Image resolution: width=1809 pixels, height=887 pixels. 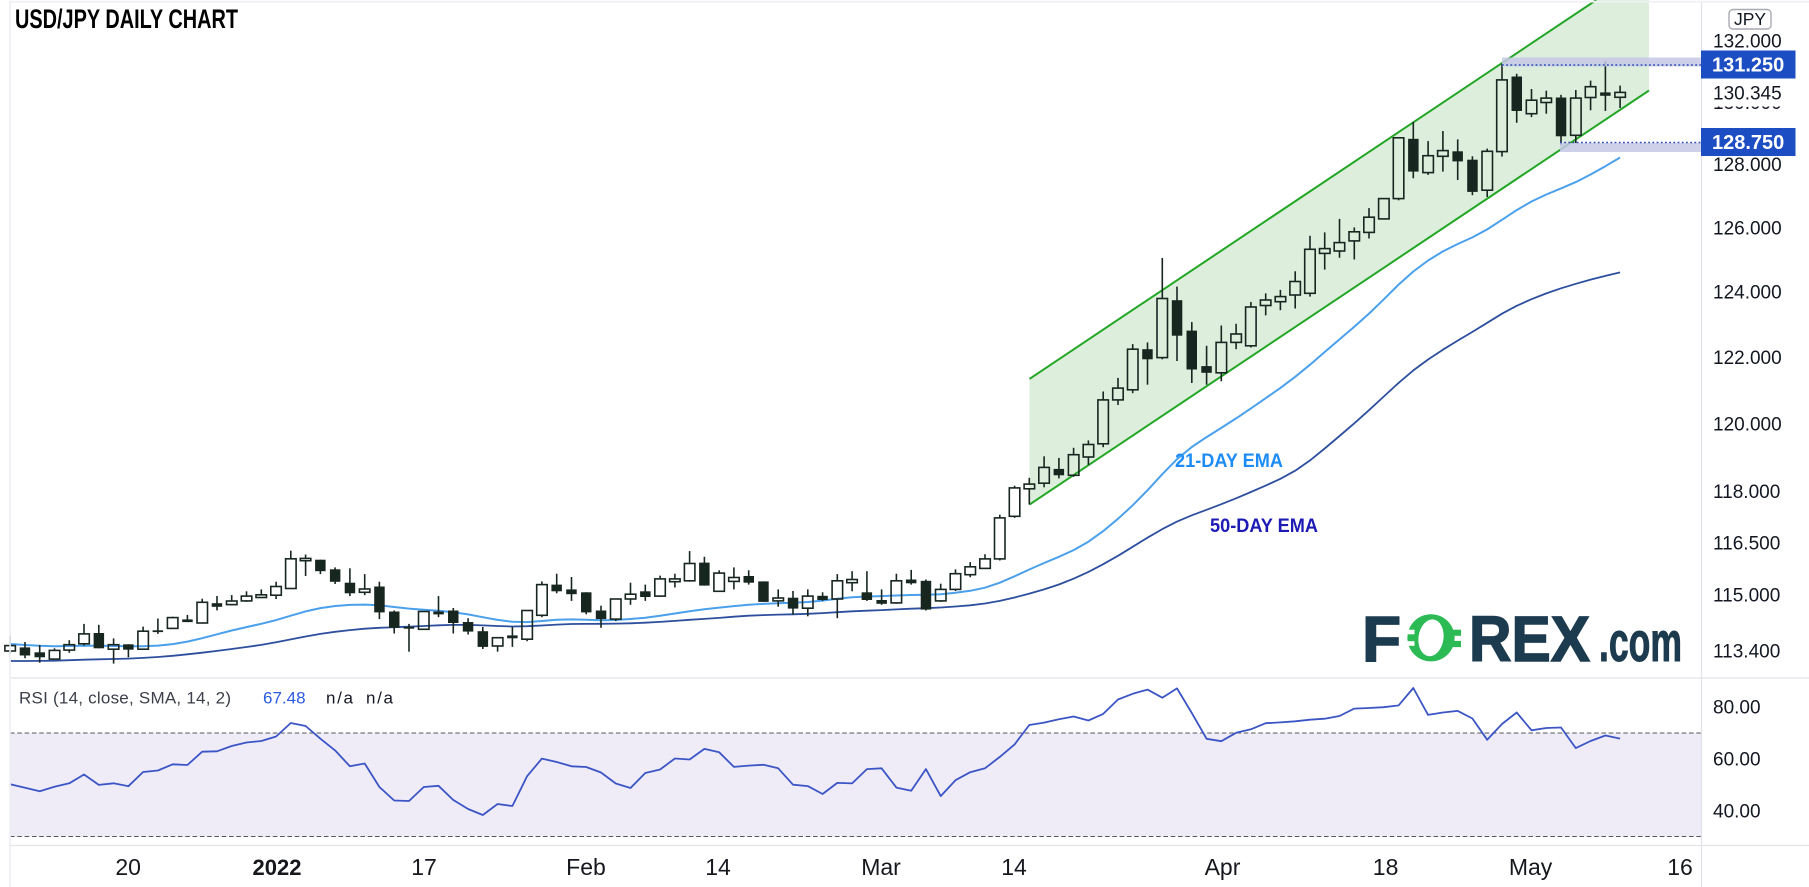 What do you see at coordinates (1737, 812) in the screenshot?
I see `svg-text: 40.00` at bounding box center [1737, 812].